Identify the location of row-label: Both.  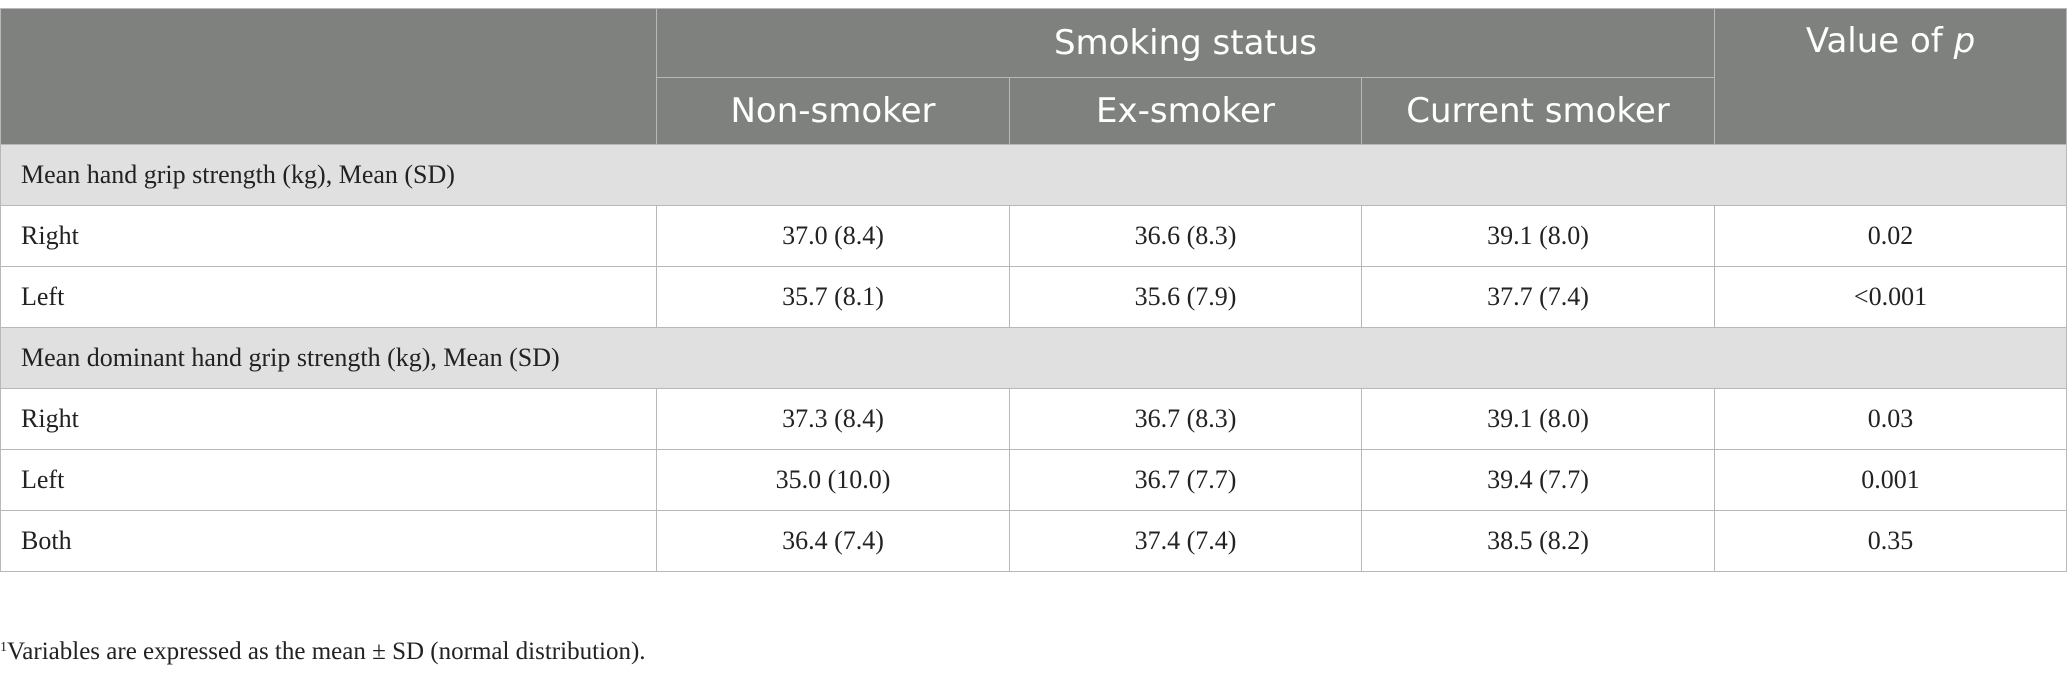
(328, 541).